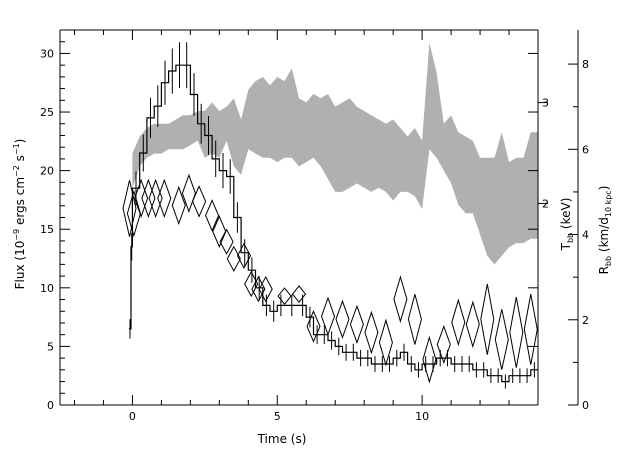  I want to click on y-axis-temperature-title: Tbb (keV), so click(567, 225).